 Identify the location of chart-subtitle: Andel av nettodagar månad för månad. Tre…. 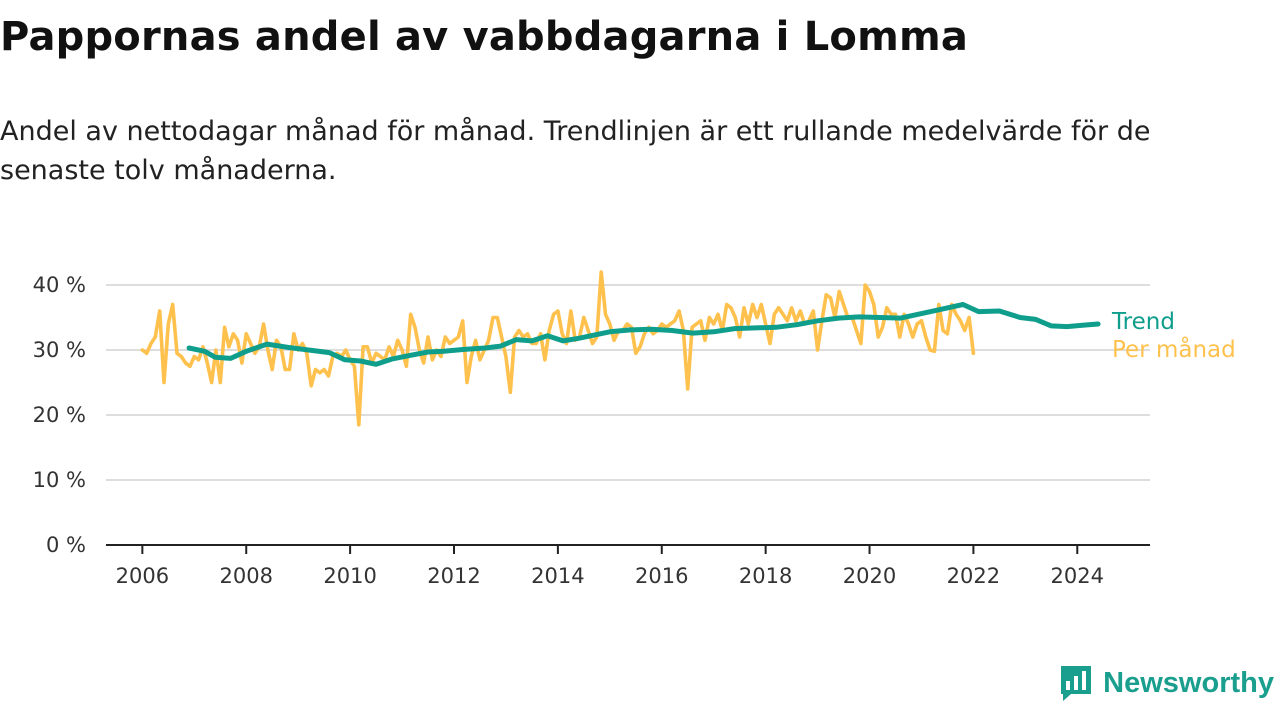
(575, 151).